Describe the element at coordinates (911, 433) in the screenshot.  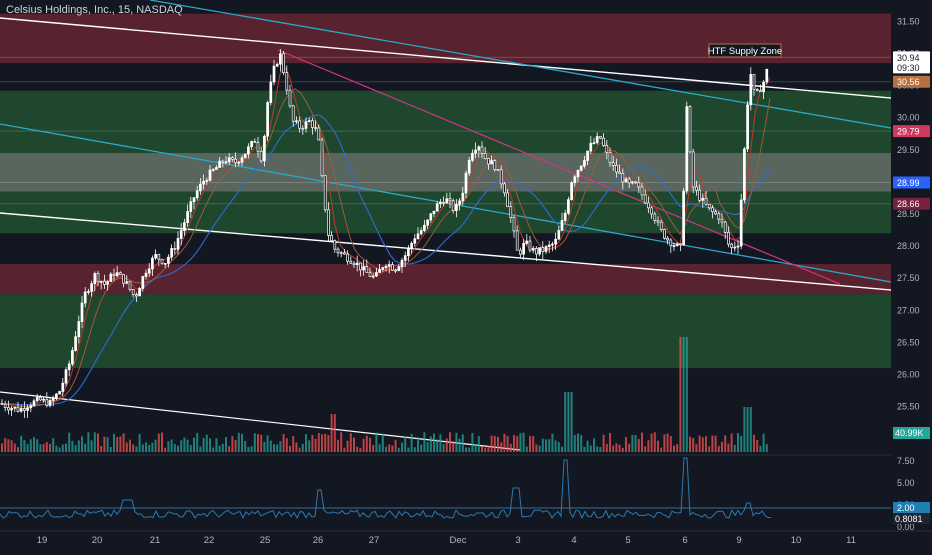
I see `volume-badge-bg` at that location.